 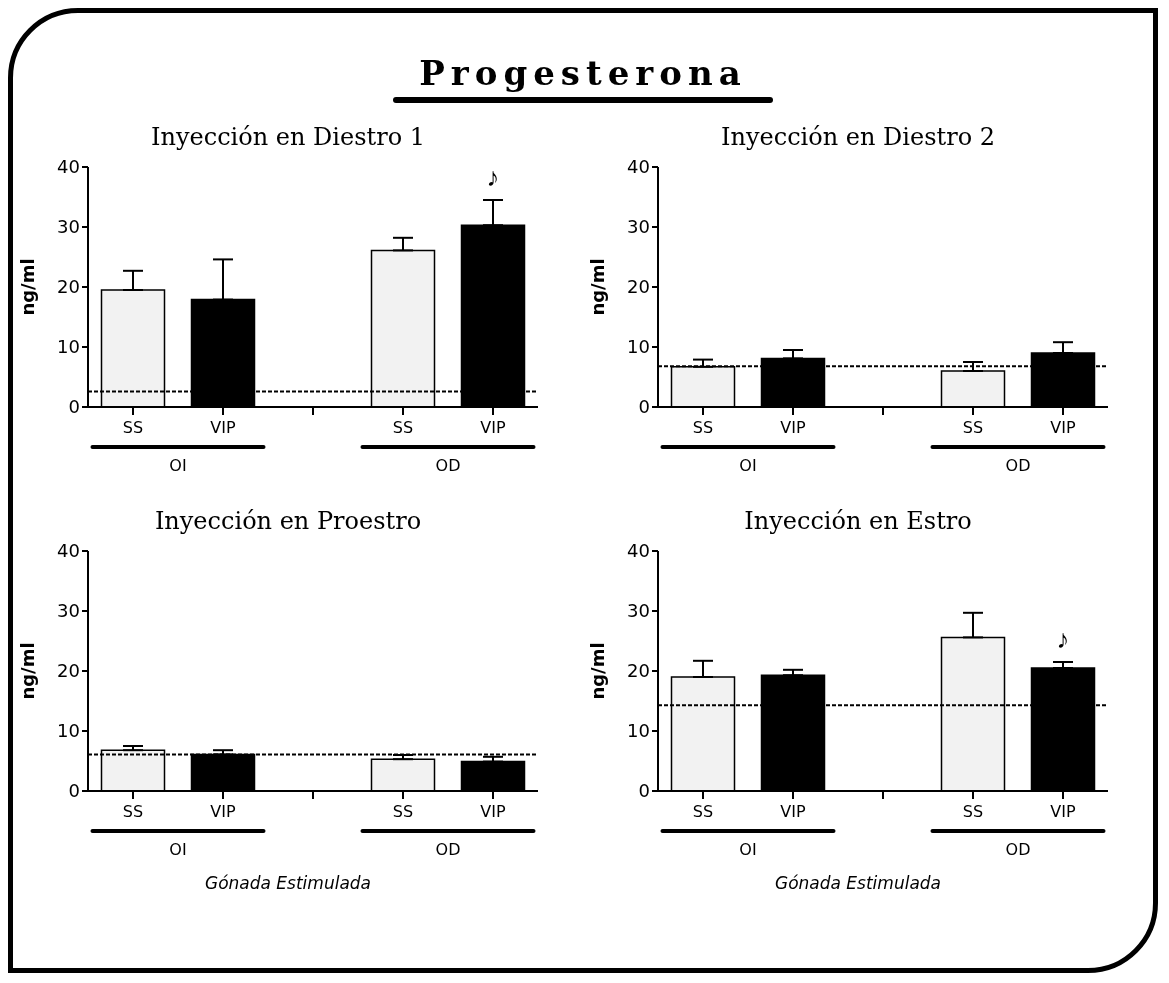 What do you see at coordinates (288, 137) in the screenshot?
I see `chart-subtitle: Inyección en Diestro 1` at bounding box center [288, 137].